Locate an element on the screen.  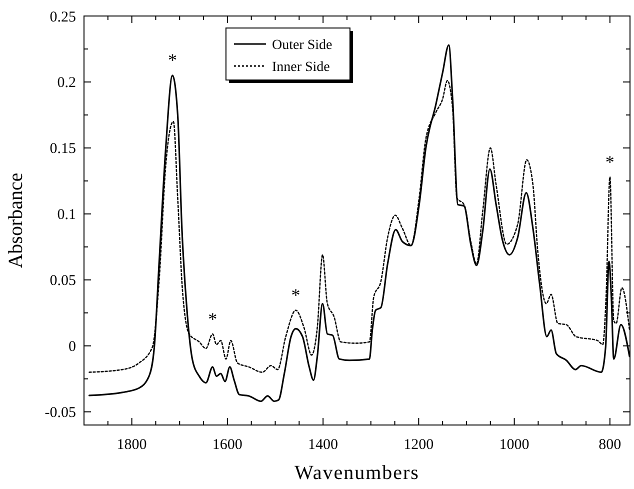
y-tick-label: 0.1 is located at coordinates (66, 215).